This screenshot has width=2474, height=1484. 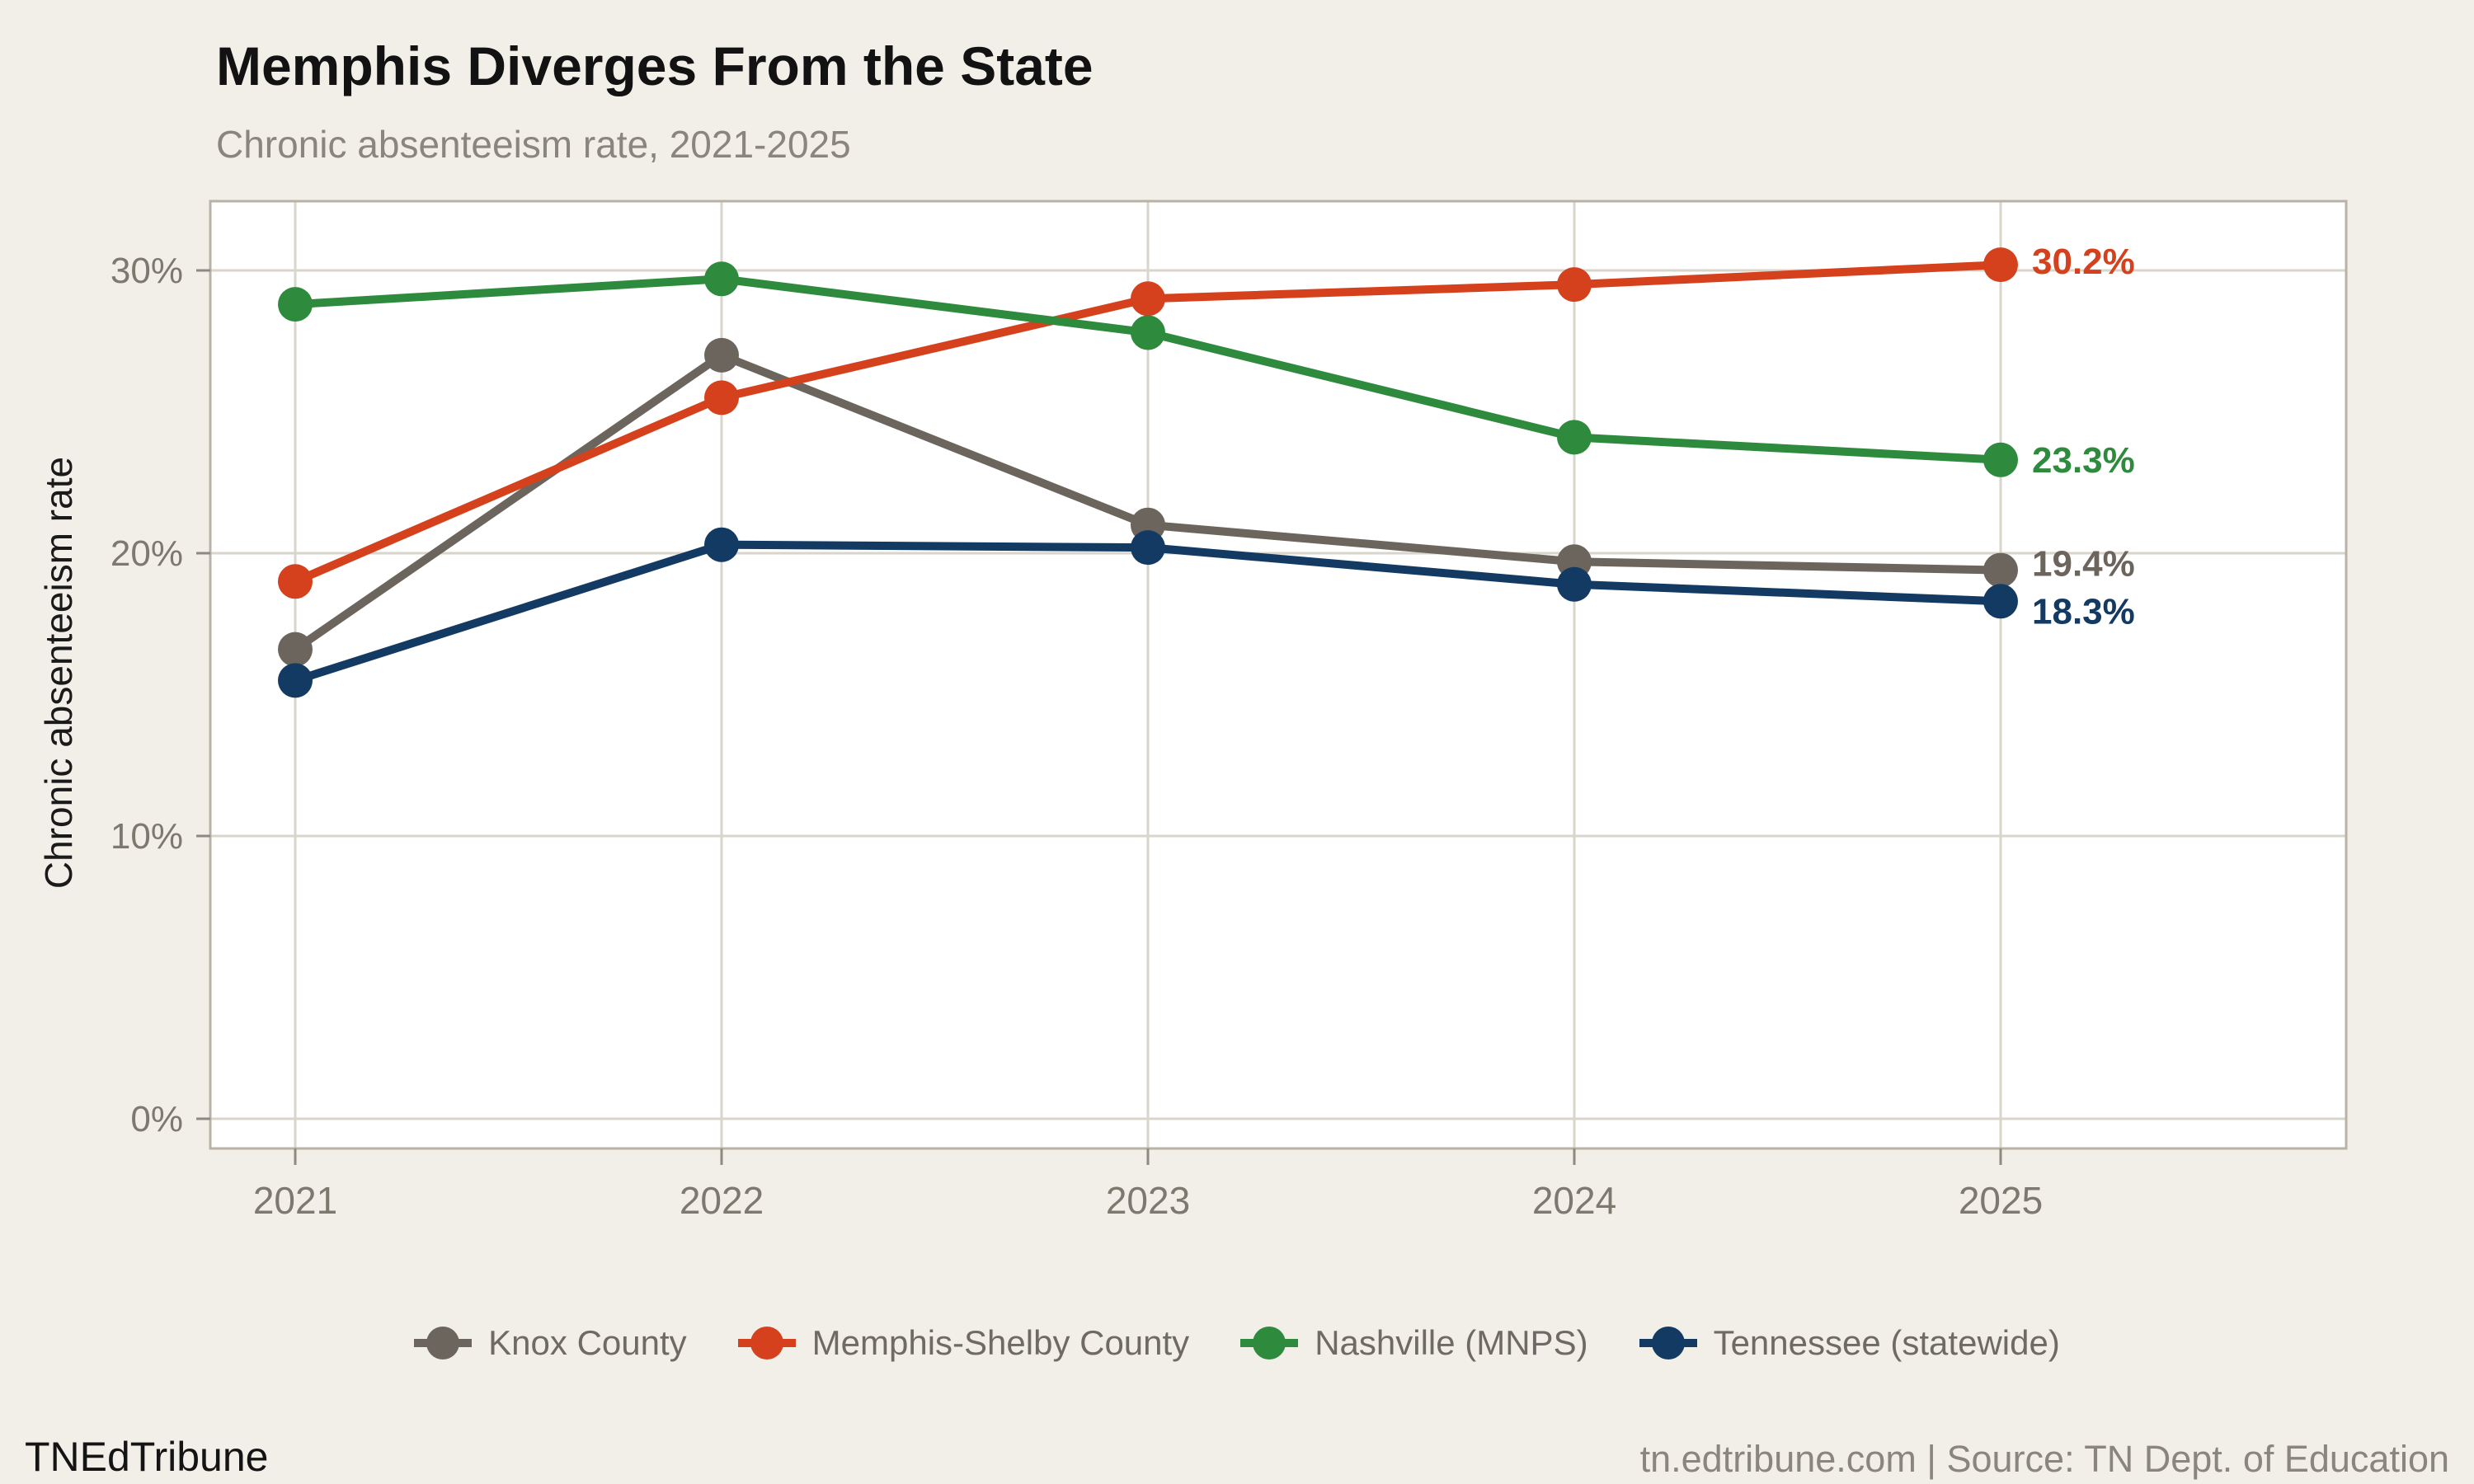 What do you see at coordinates (2083, 262) in the screenshot?
I see `end-label-memphis-shelby-county: 30.2%` at bounding box center [2083, 262].